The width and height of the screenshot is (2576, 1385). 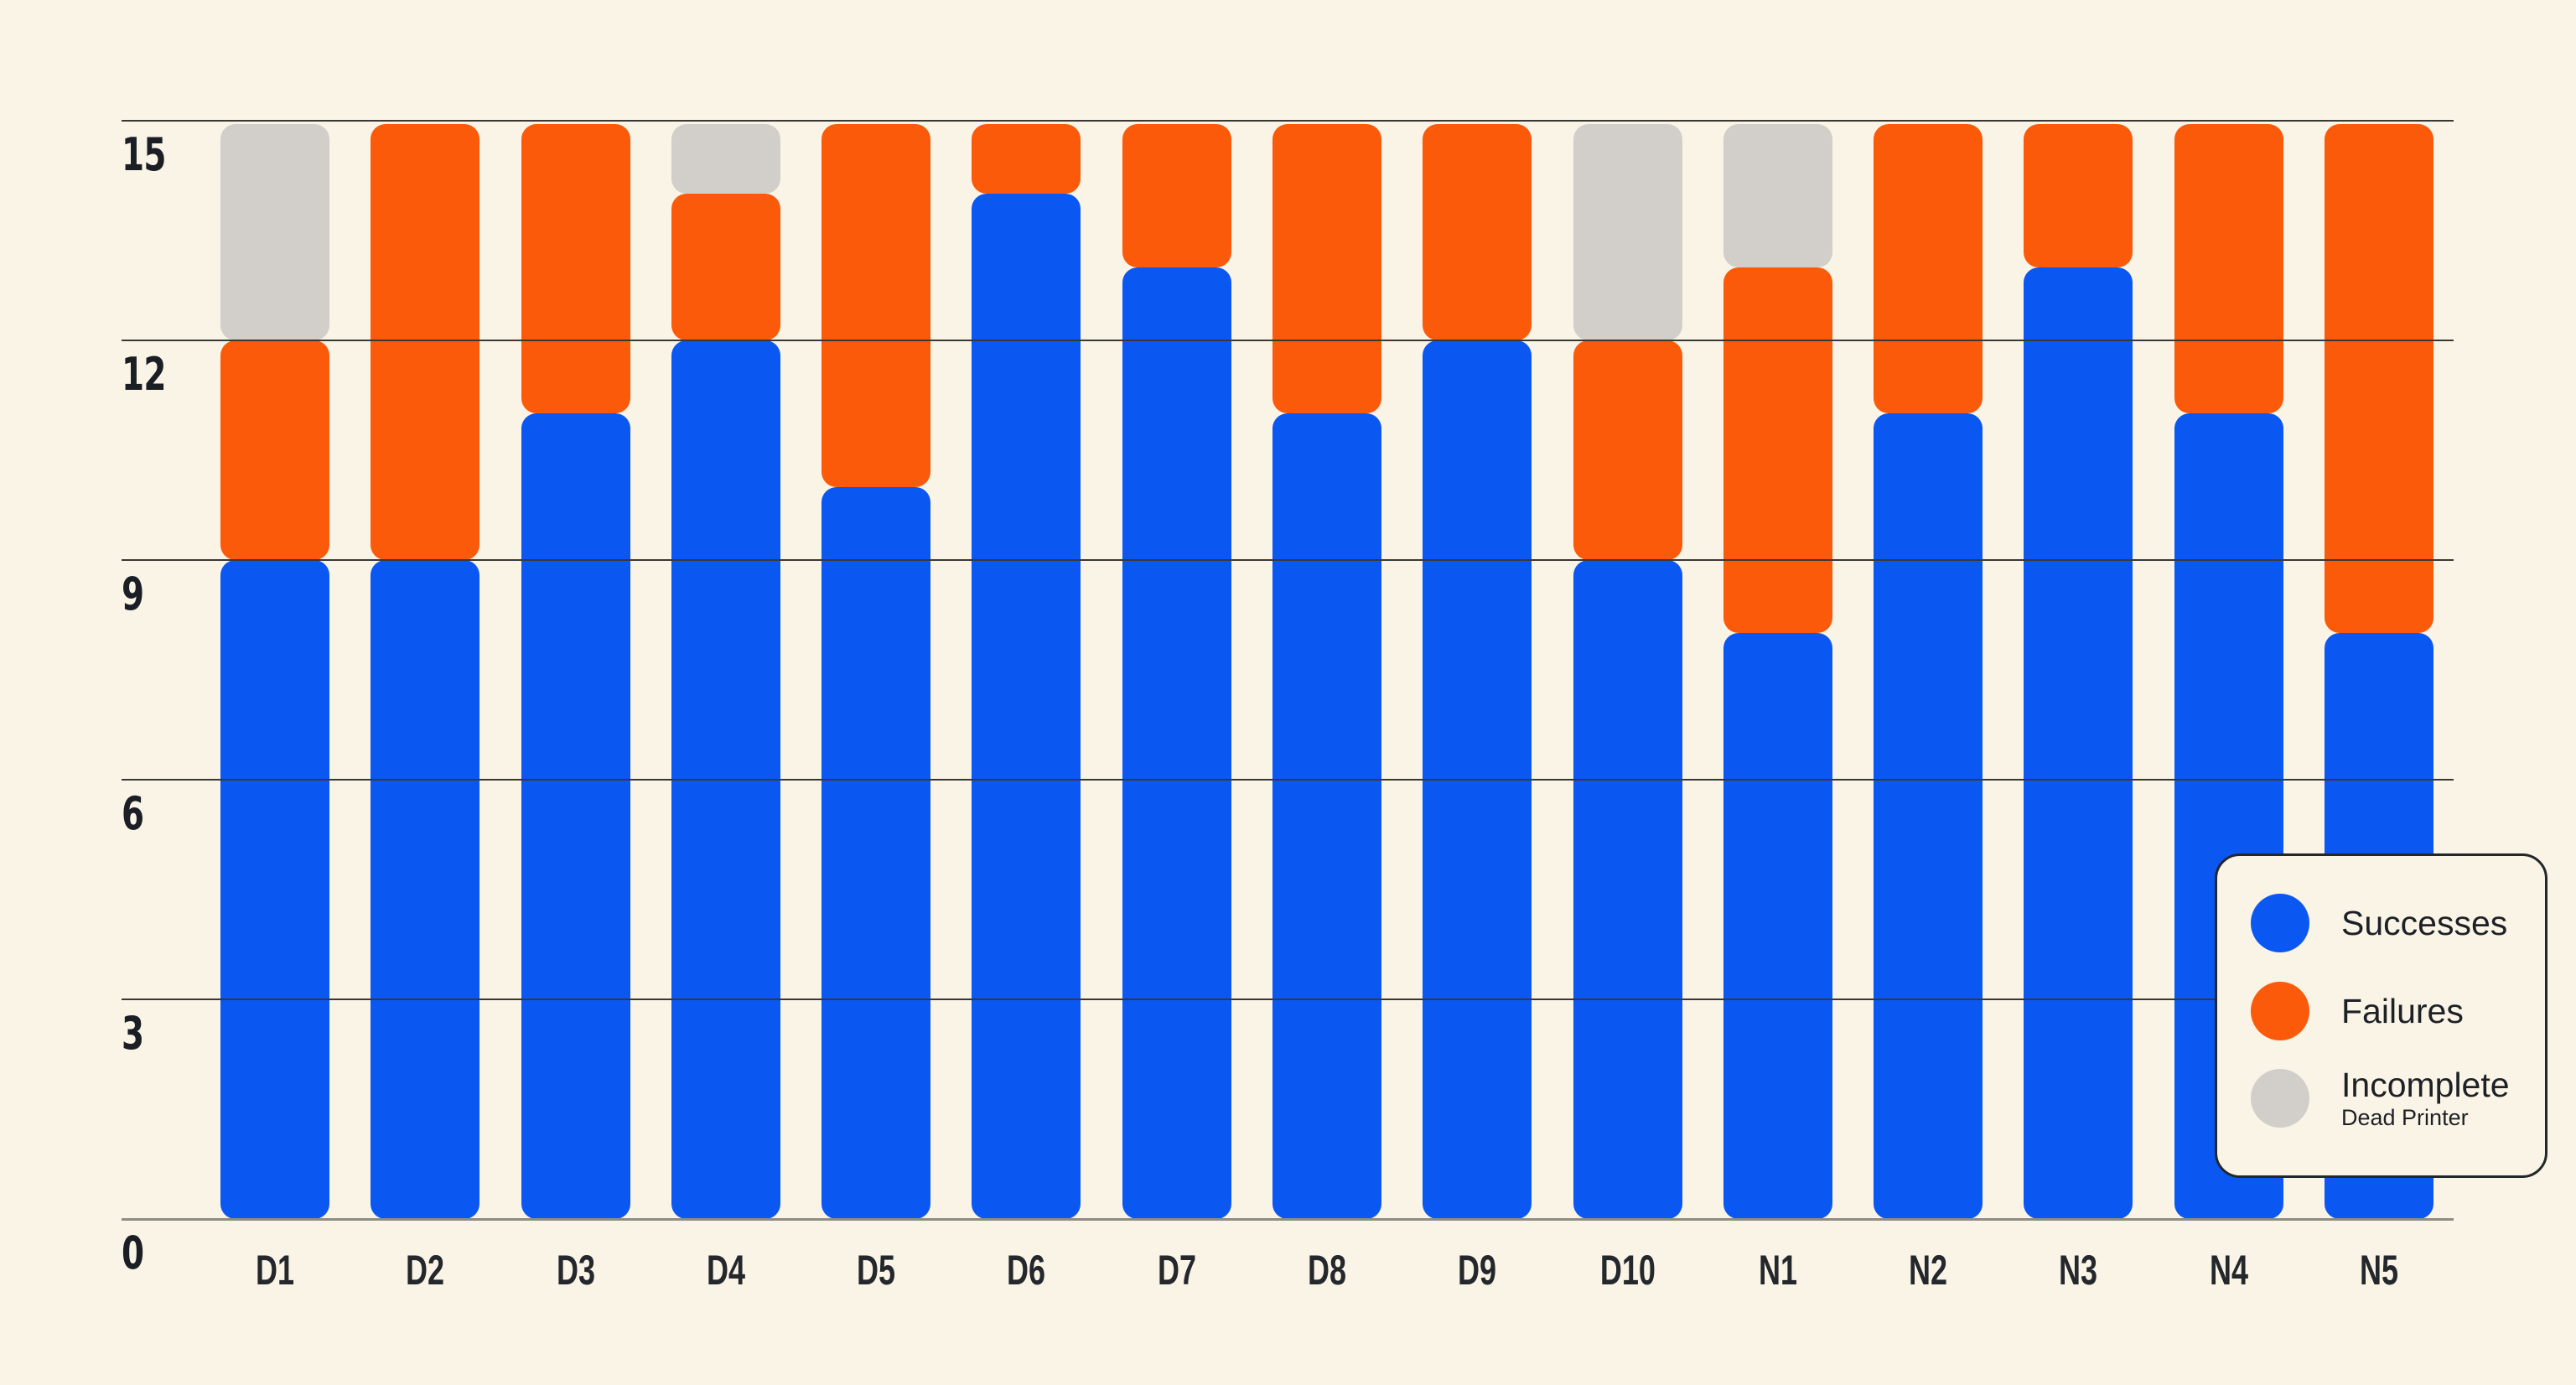 I want to click on gridline-y15, so click(x=1288, y=121).